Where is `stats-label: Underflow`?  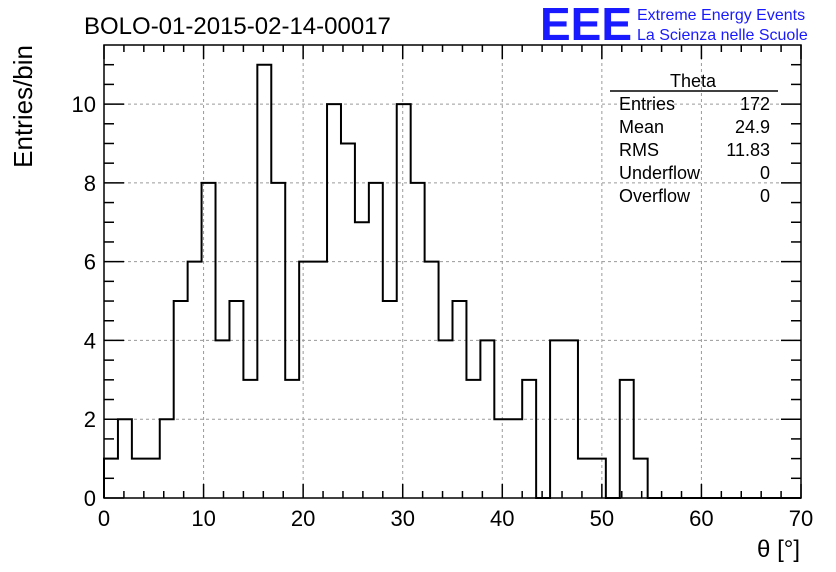
stats-label: Underflow is located at coordinates (660, 173).